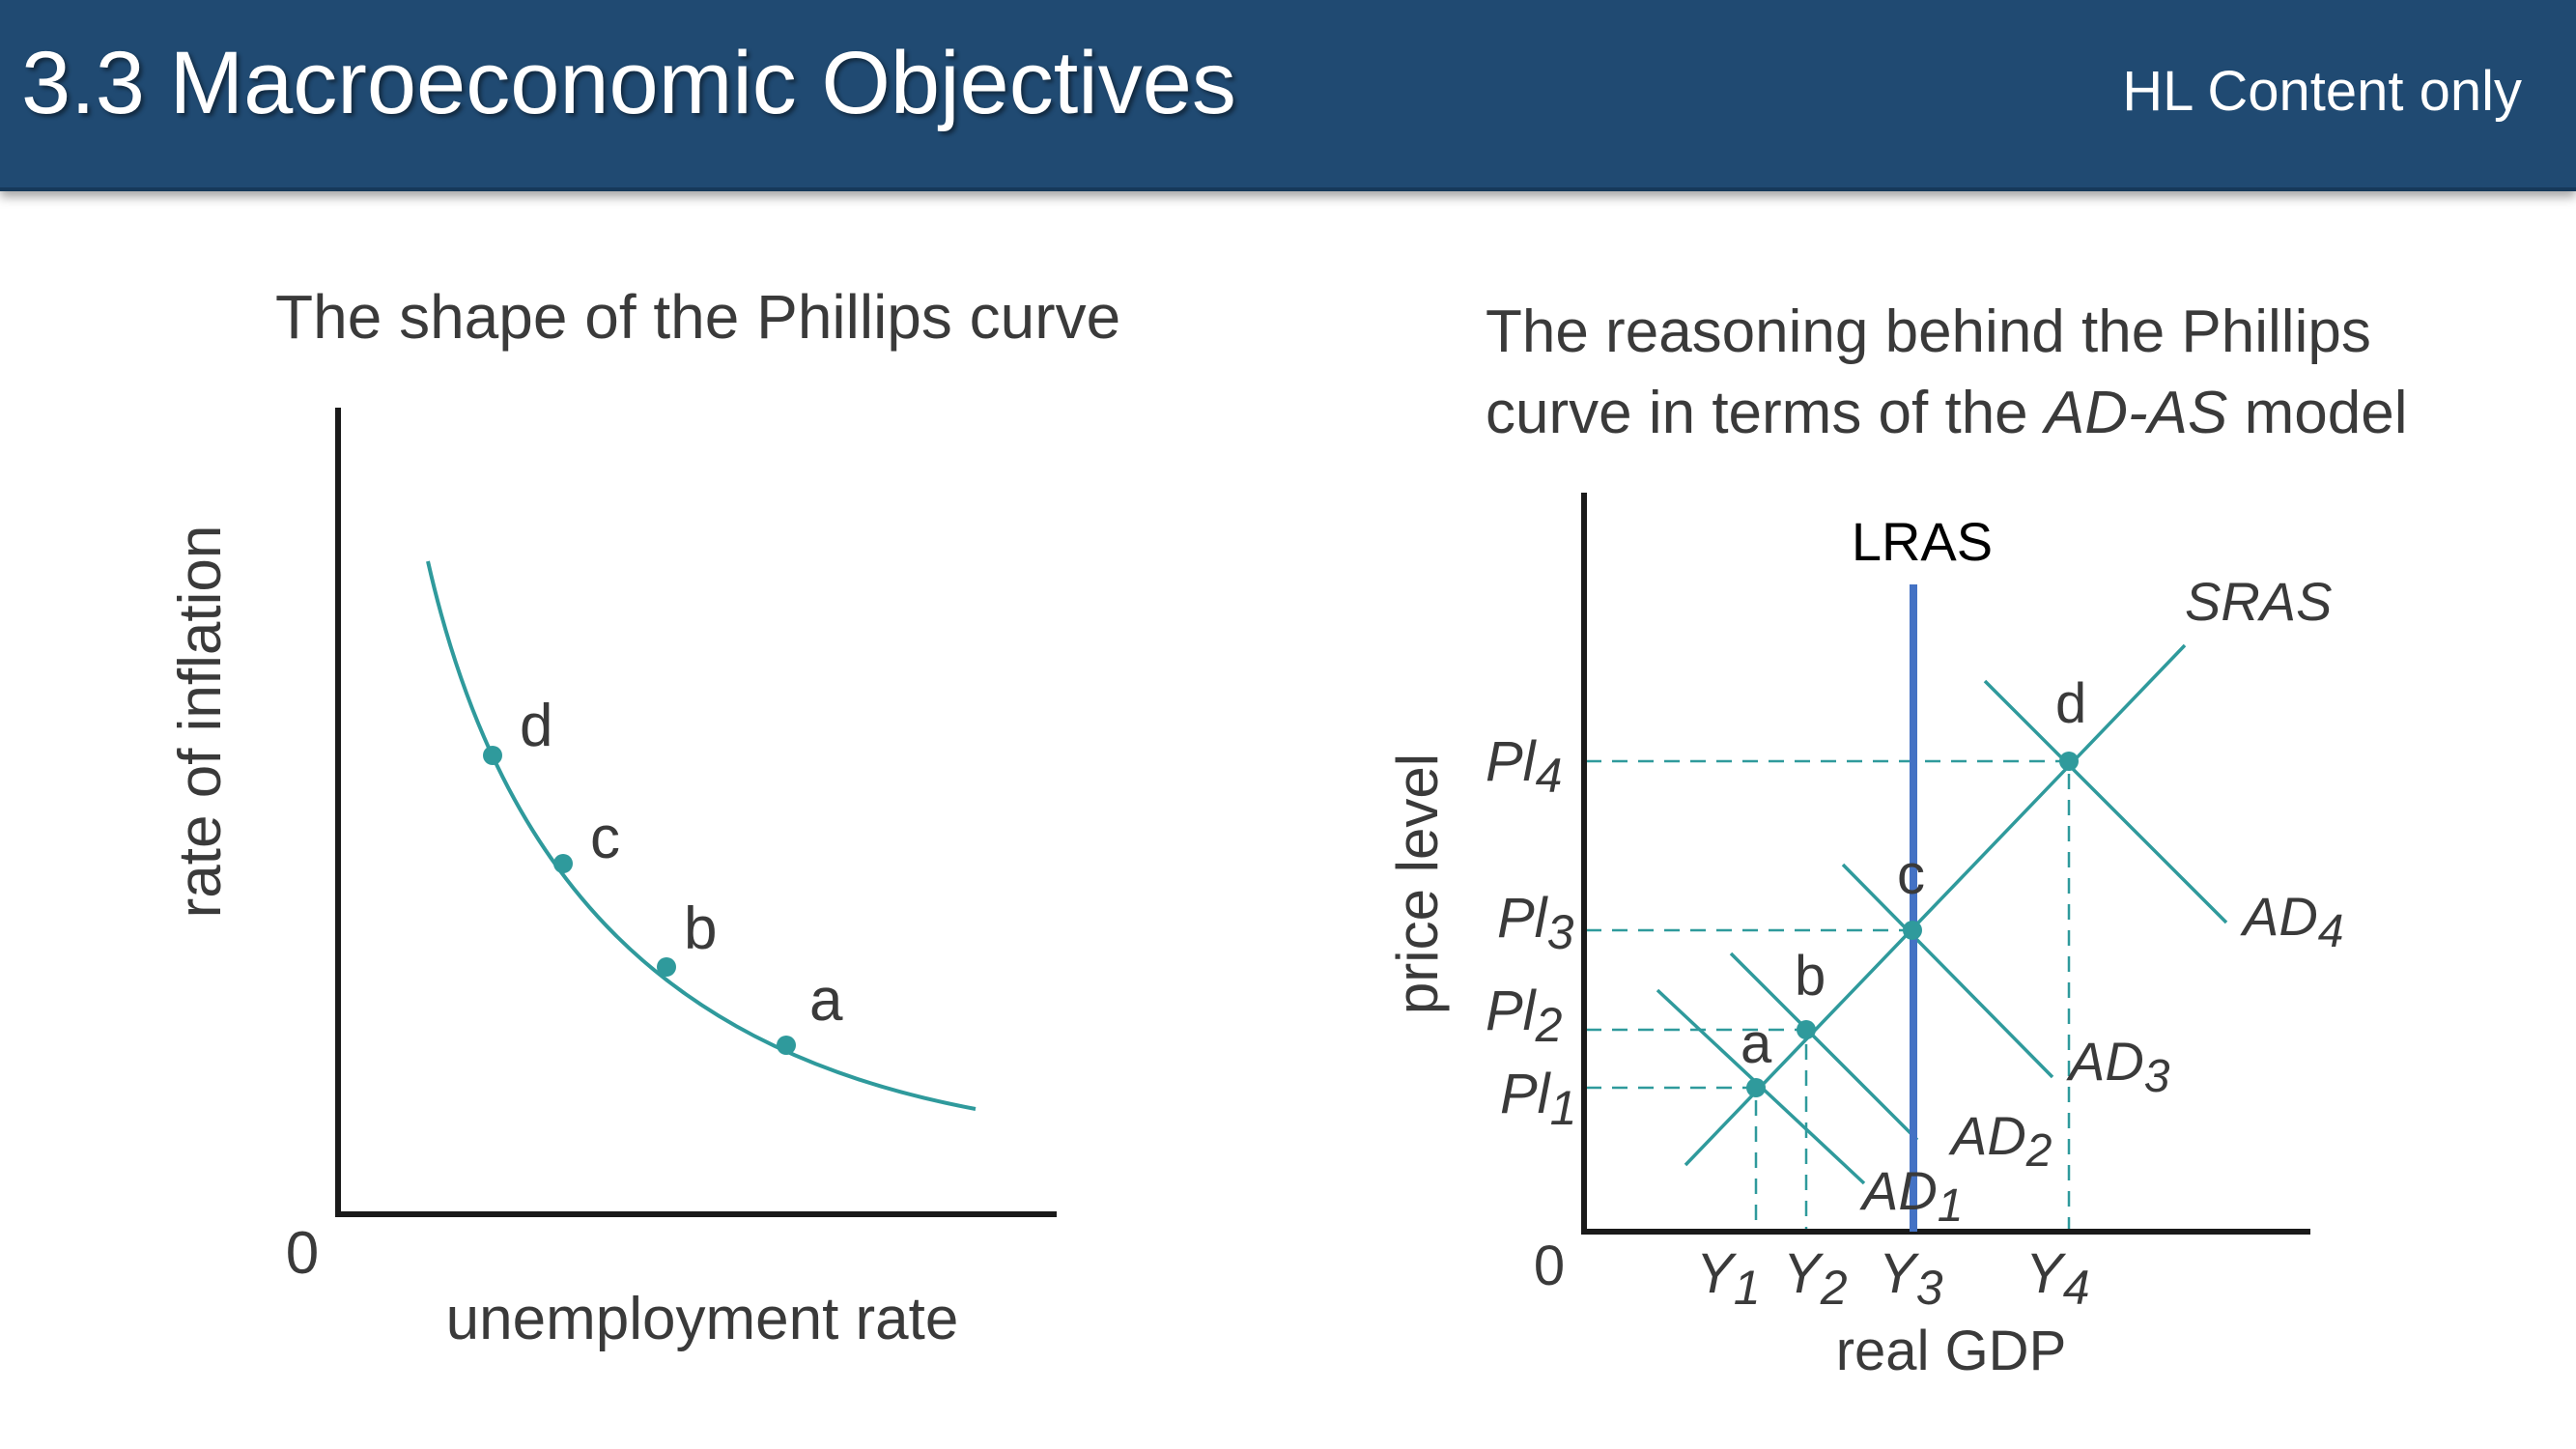 The image size is (2576, 1449). What do you see at coordinates (2105, 801) in the screenshot?
I see `ad4-curve` at bounding box center [2105, 801].